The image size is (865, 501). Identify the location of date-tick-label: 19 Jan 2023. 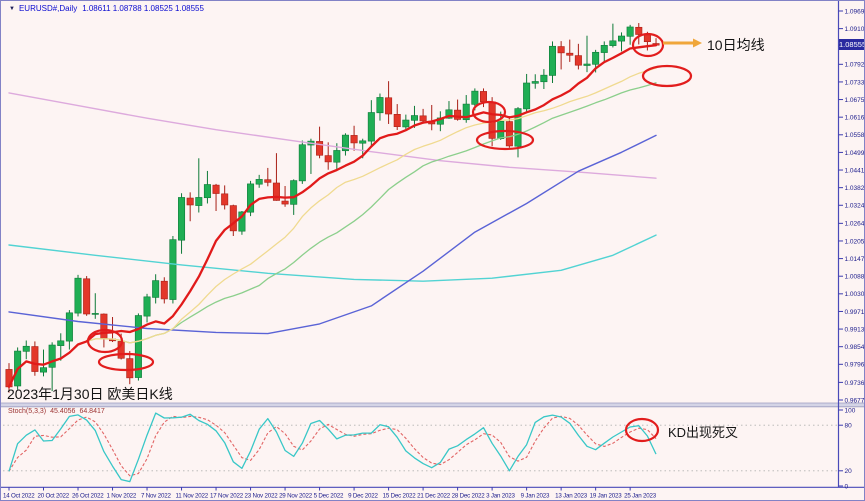
(606, 496).